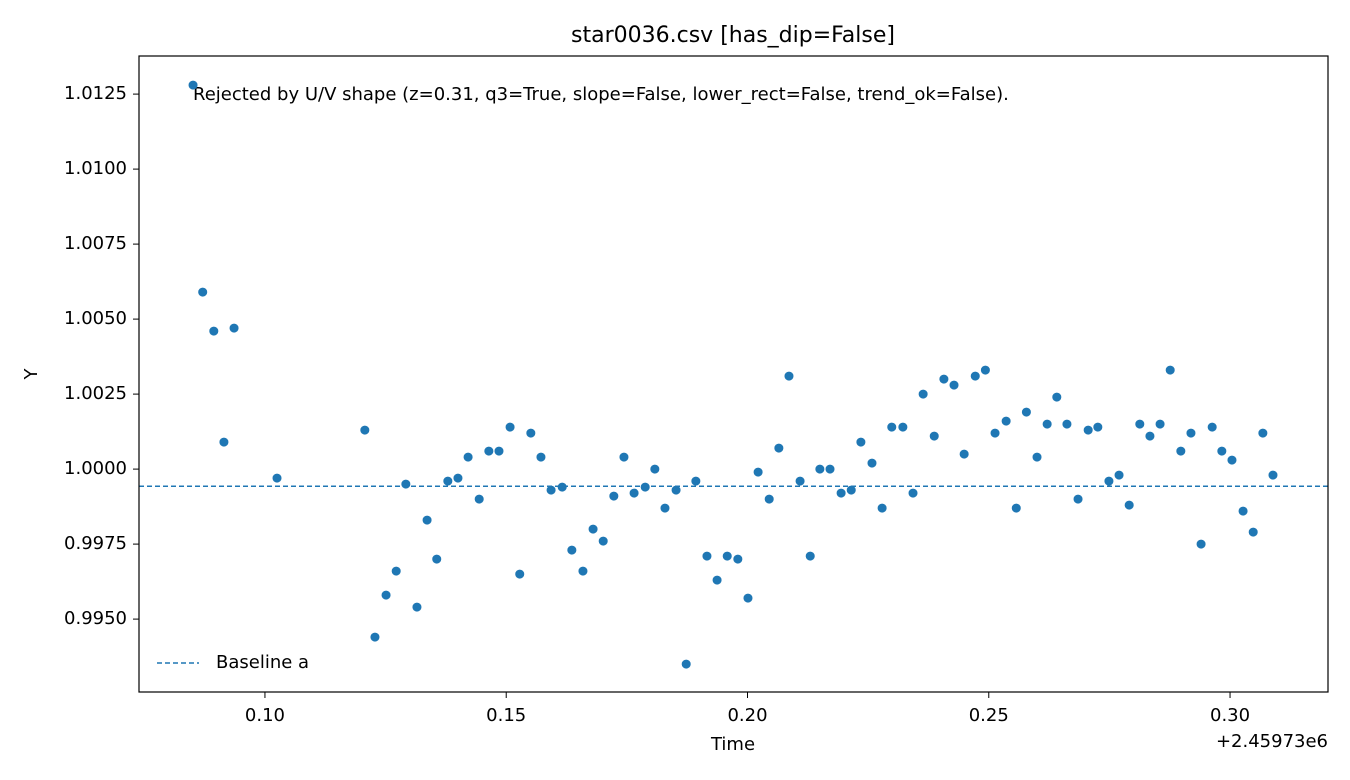  Describe the element at coordinates (1230, 715) in the screenshot. I see `x-tick-label: 0.30` at that location.